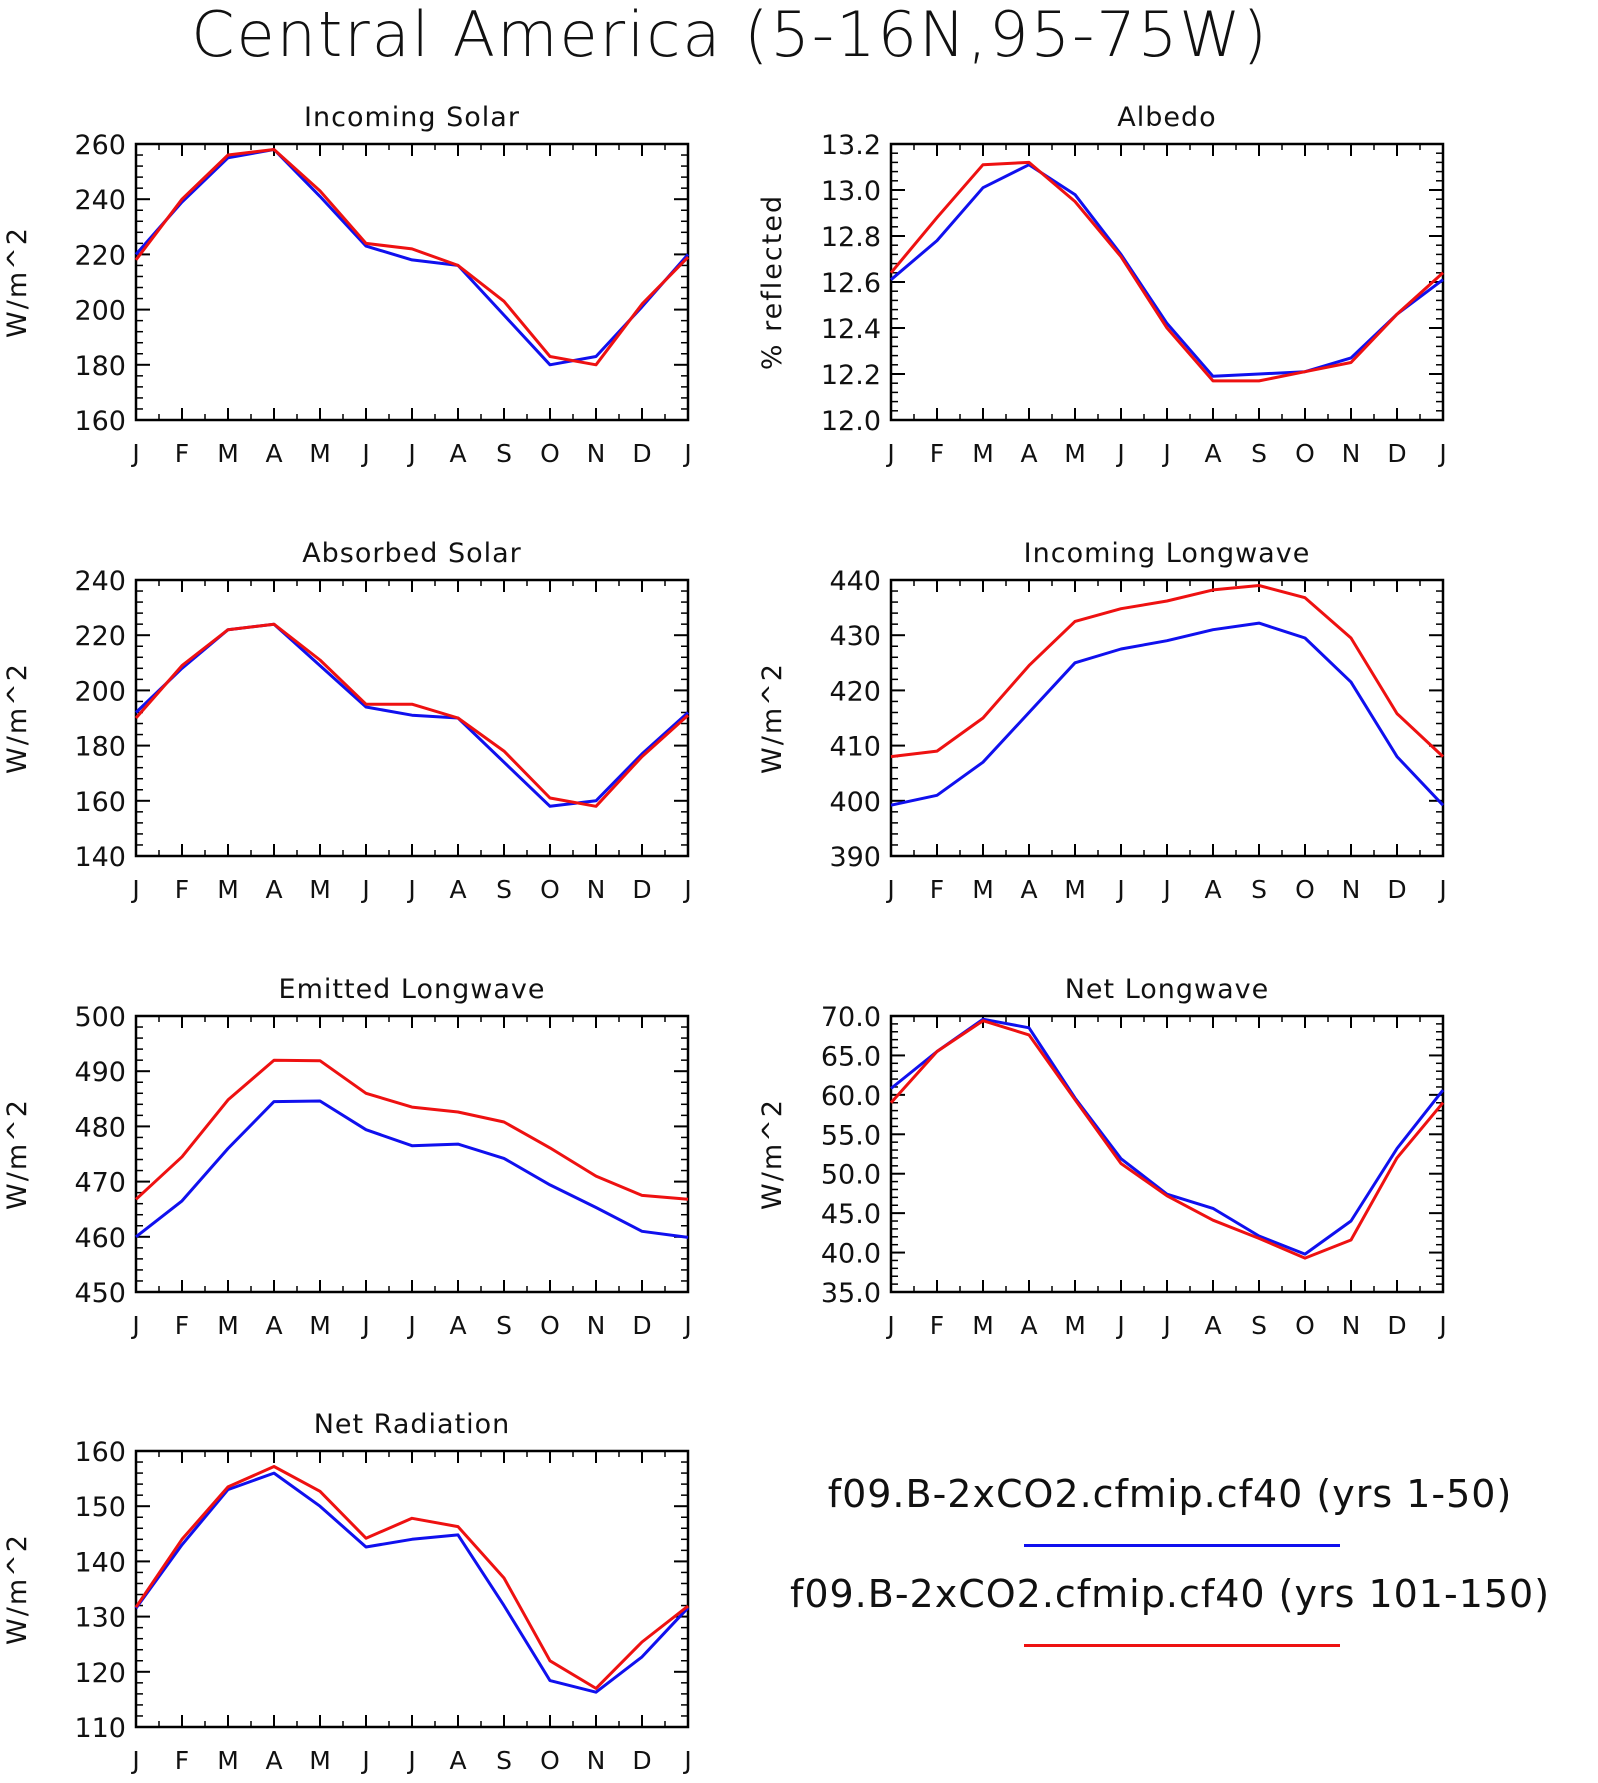 The height and width of the screenshot is (1783, 1598). Describe the element at coordinates (100, 1183) in the screenshot. I see `y-tick-label: 470` at that location.